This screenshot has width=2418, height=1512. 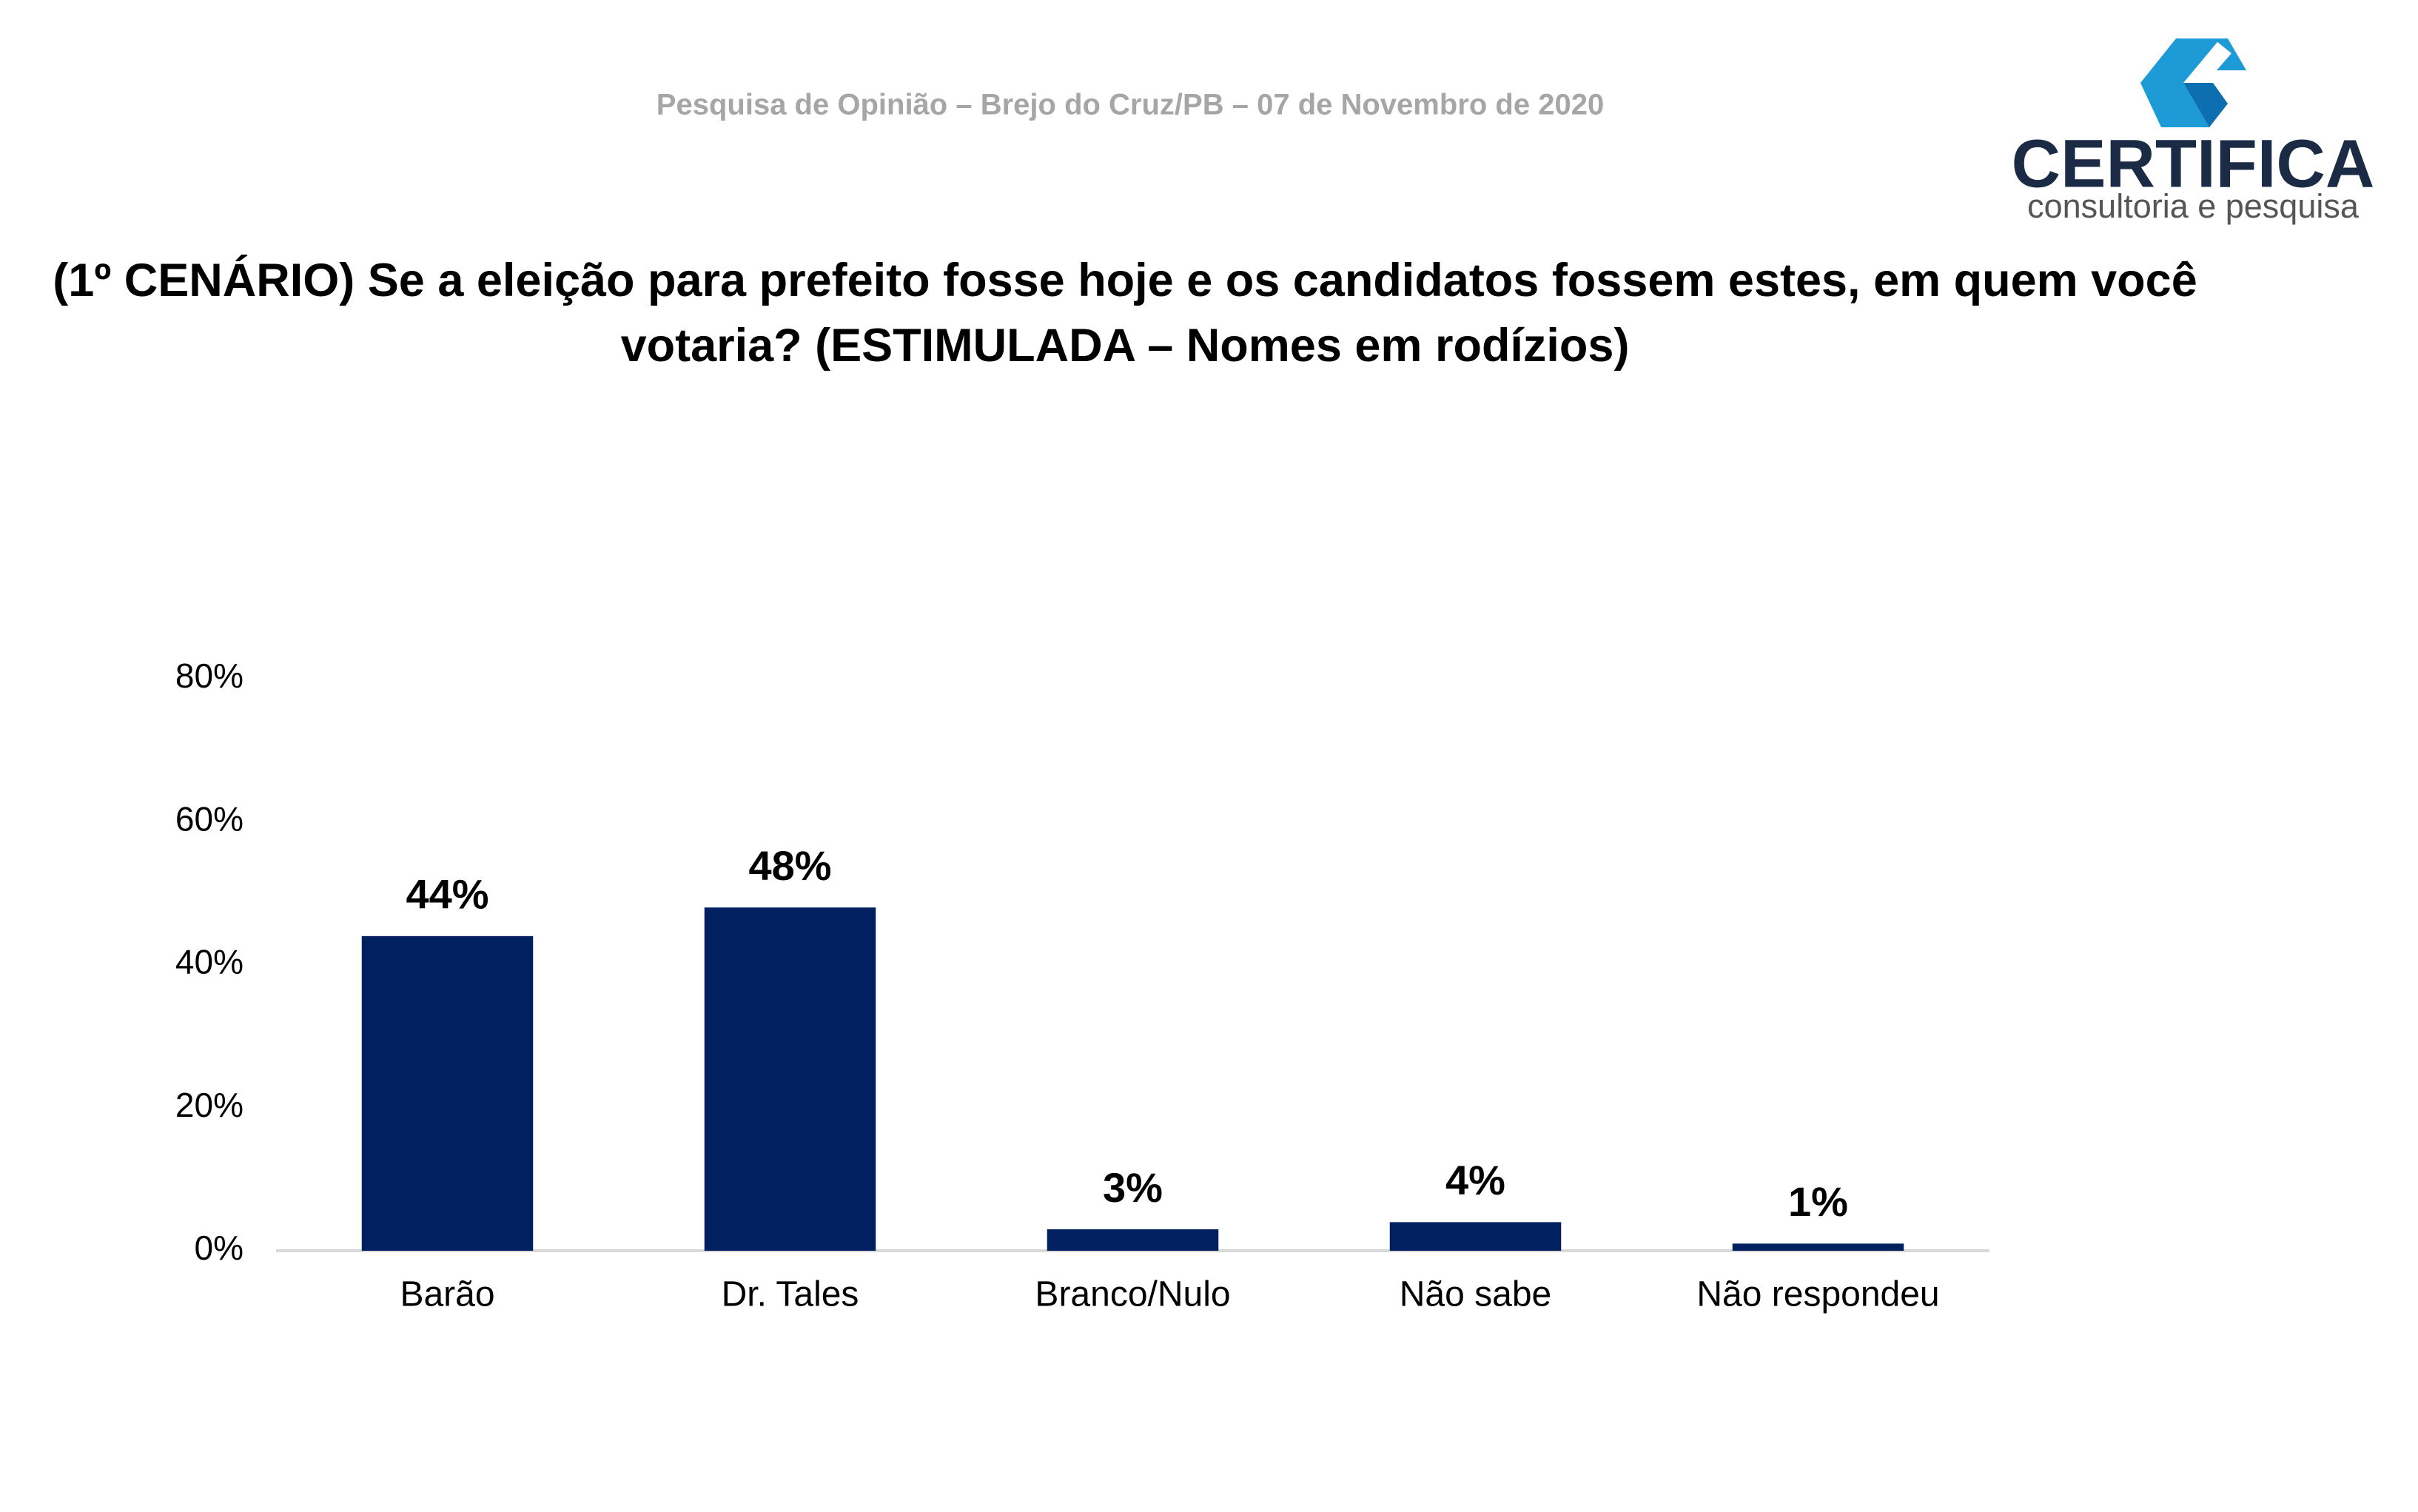 What do you see at coordinates (790, 1294) in the screenshot?
I see `x-tick-label: Dr. Tales` at bounding box center [790, 1294].